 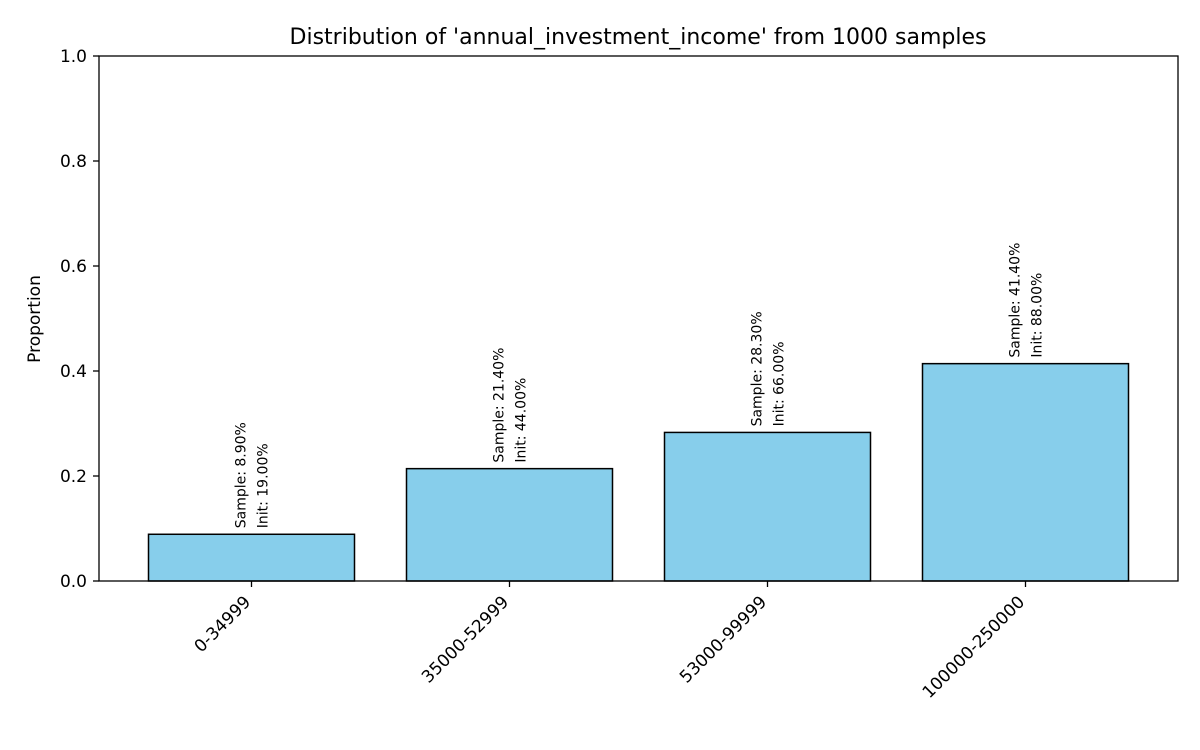 I want to click on bar-value-label: Init: 44.00%, so click(x=522, y=420).